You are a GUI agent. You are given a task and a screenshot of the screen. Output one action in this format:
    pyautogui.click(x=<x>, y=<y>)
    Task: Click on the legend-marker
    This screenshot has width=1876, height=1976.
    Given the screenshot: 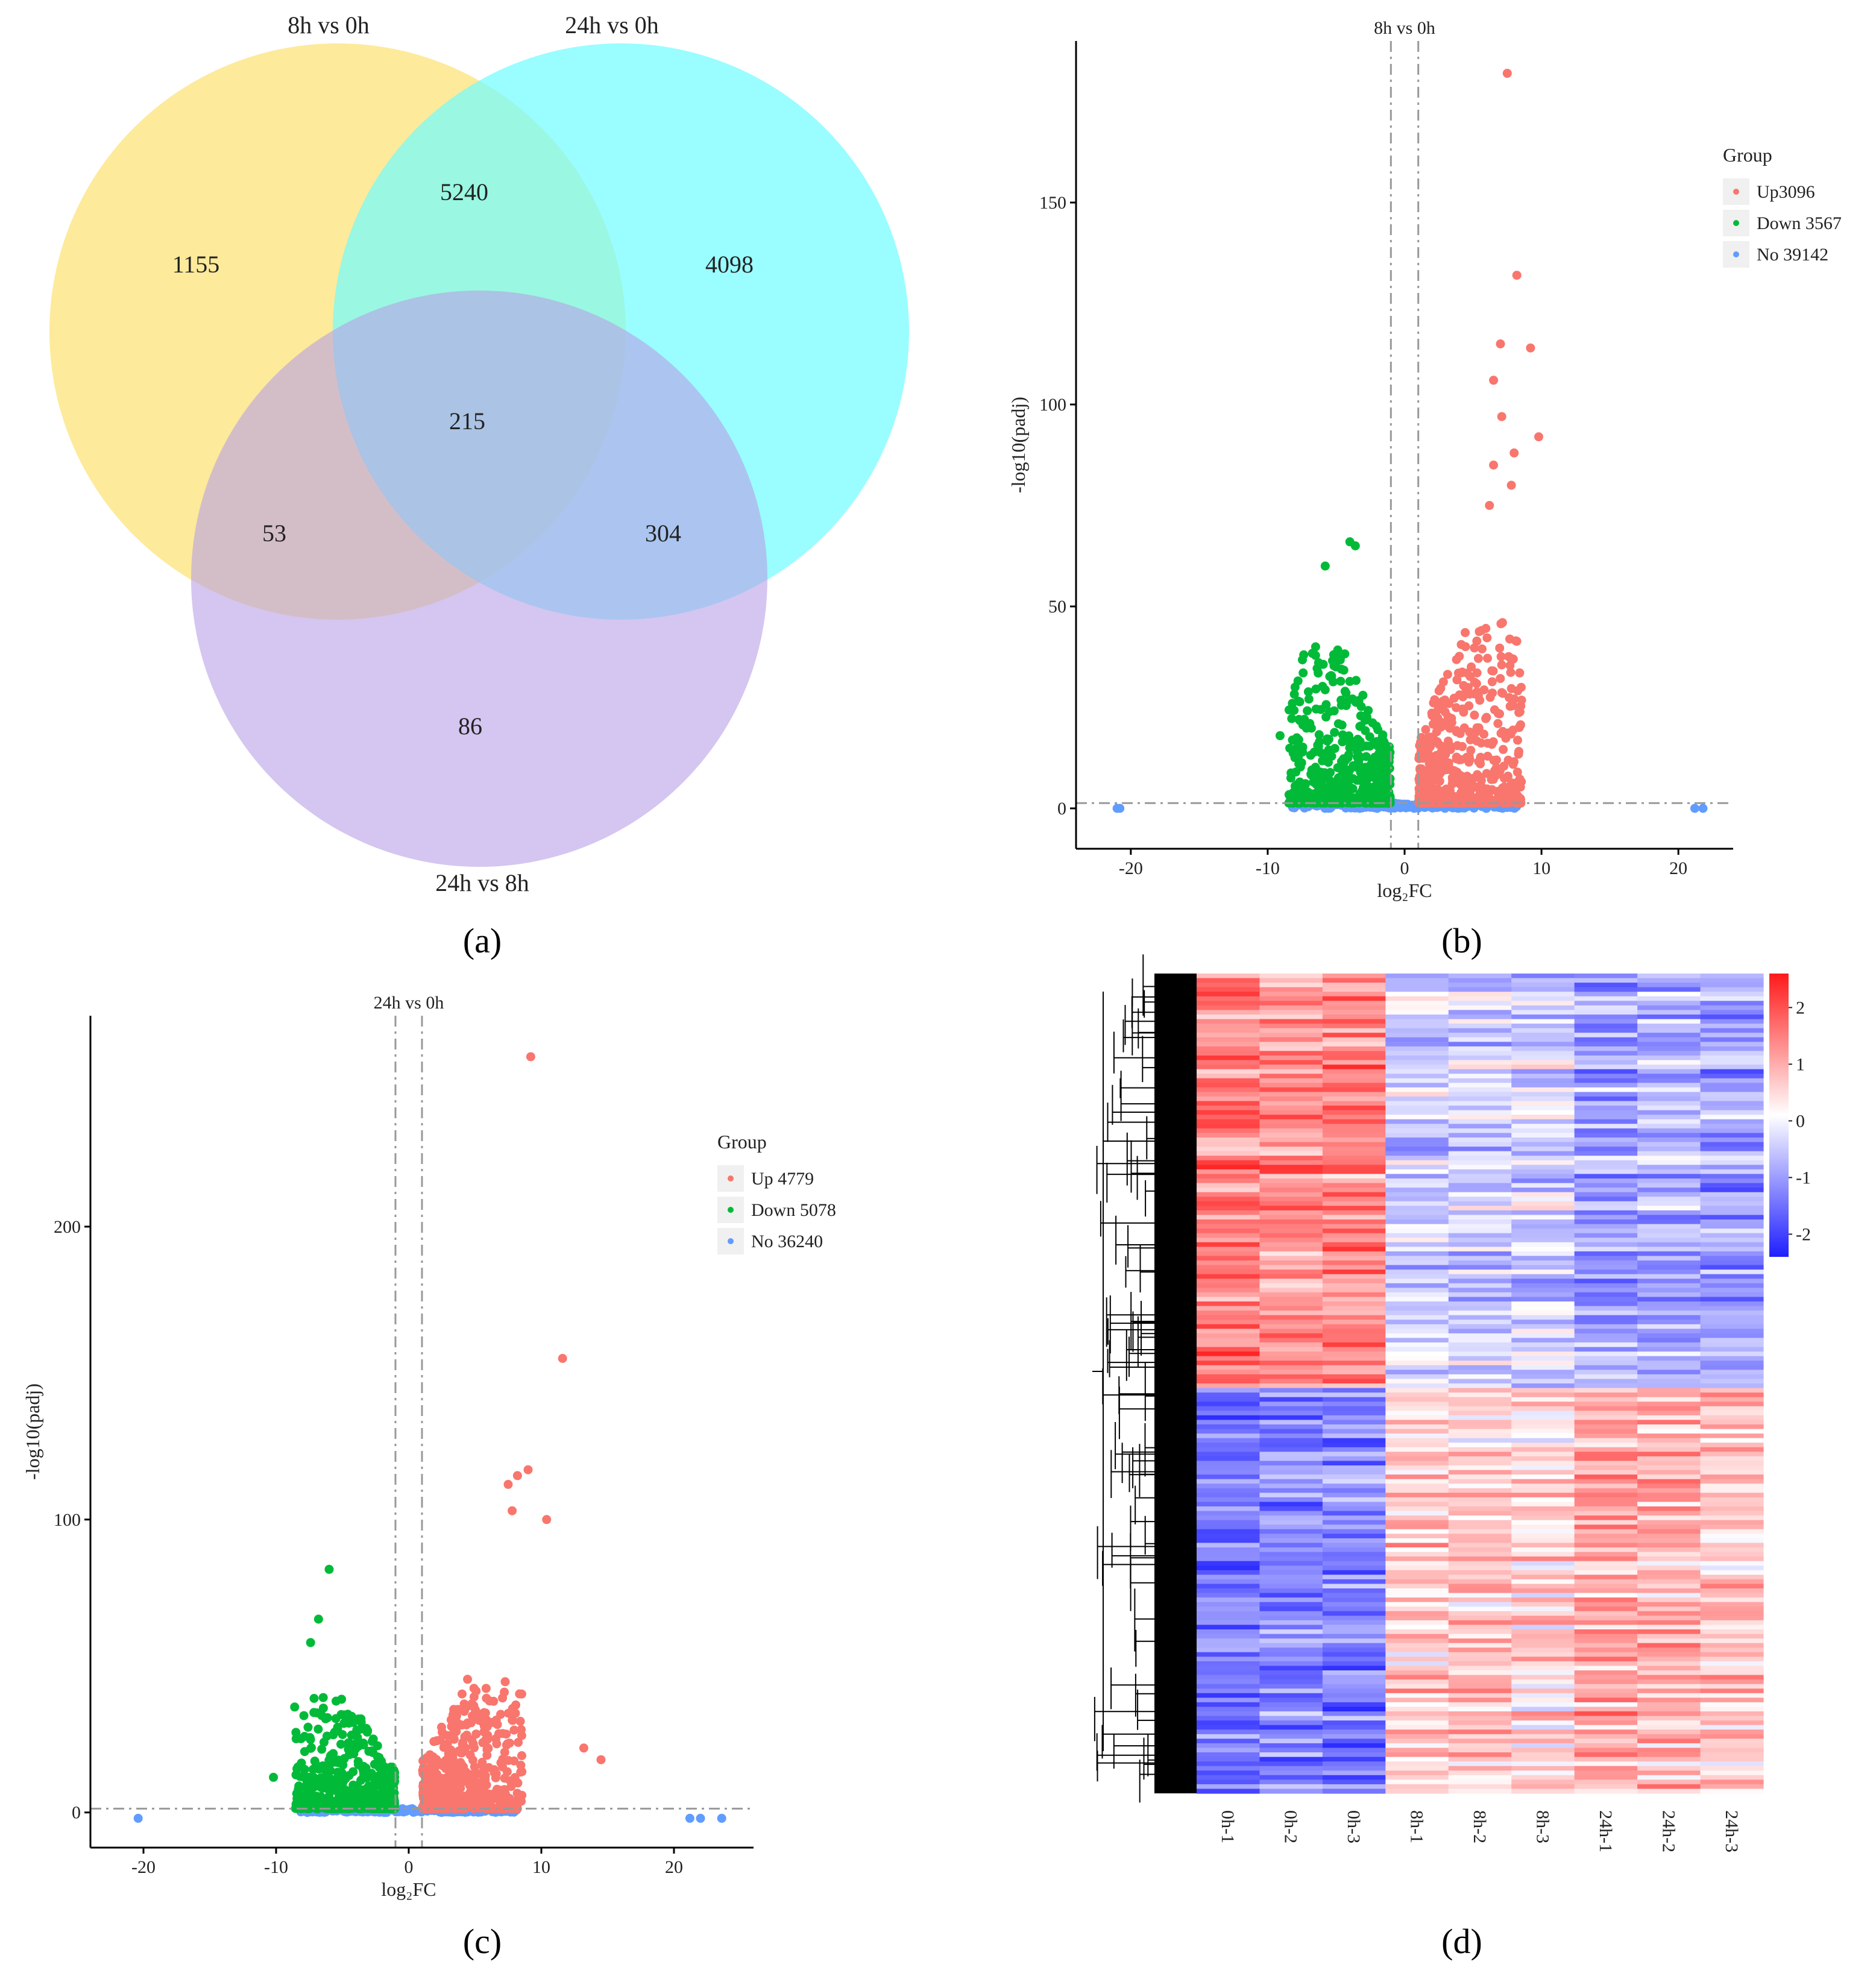 What is the action you would take?
    pyautogui.click(x=1736, y=192)
    